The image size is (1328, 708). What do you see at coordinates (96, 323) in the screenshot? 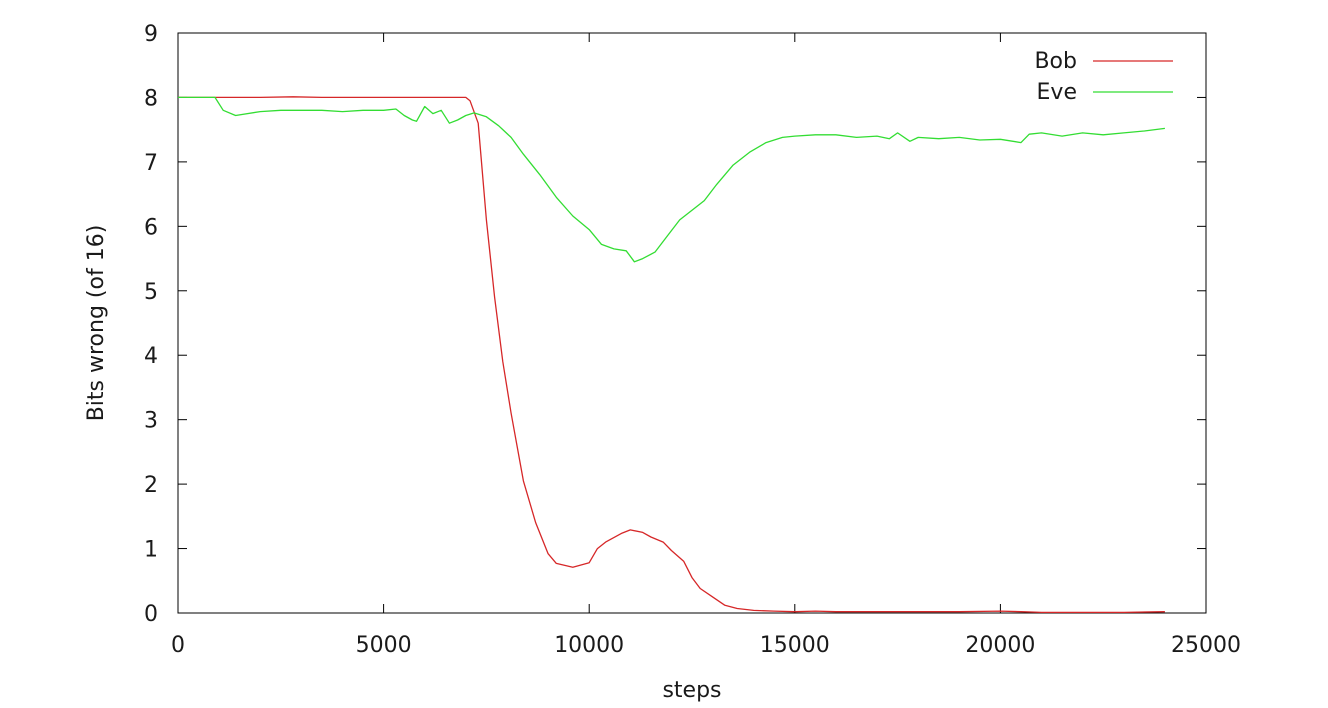
I see `y-axis-title: Bits wrong (of 16)` at bounding box center [96, 323].